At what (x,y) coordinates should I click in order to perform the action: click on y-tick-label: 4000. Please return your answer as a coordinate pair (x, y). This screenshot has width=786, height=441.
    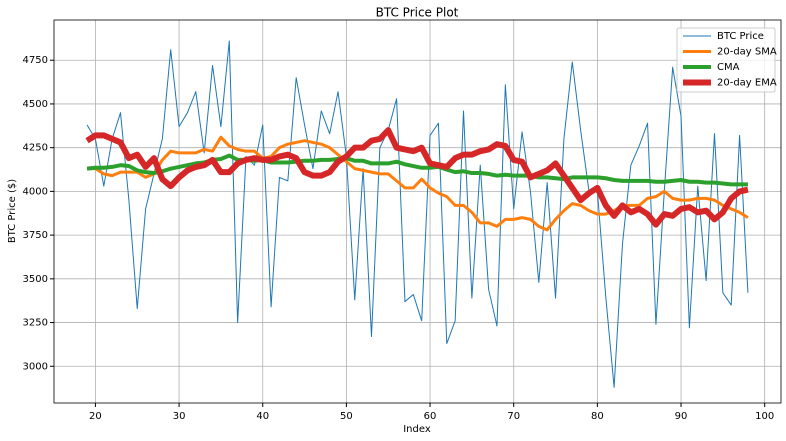
    Looking at the image, I should click on (35, 191).